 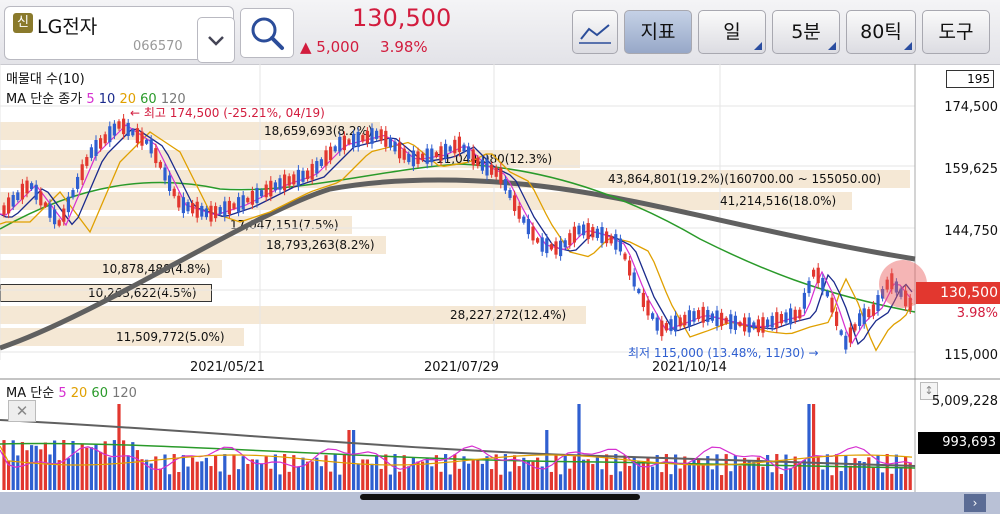 I want to click on profile-band, so click(x=426, y=201).